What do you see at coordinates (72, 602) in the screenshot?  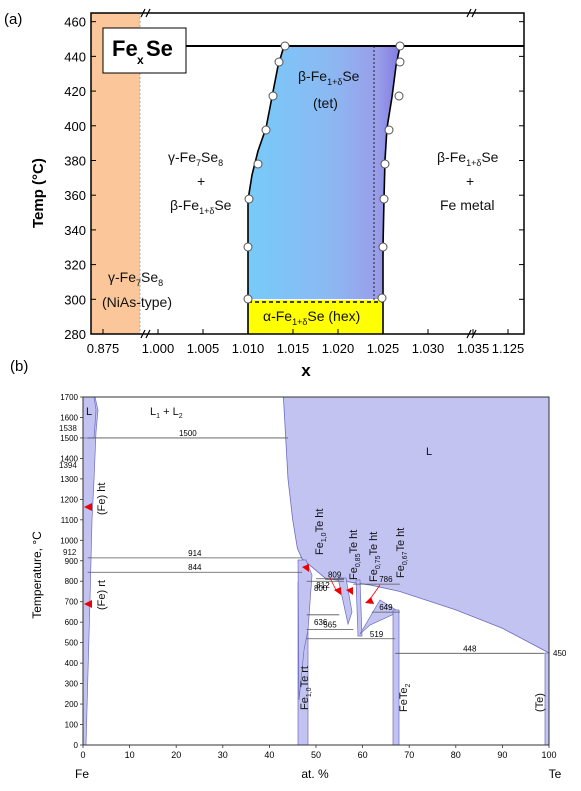 I see `y-tick-label: 700` at bounding box center [72, 602].